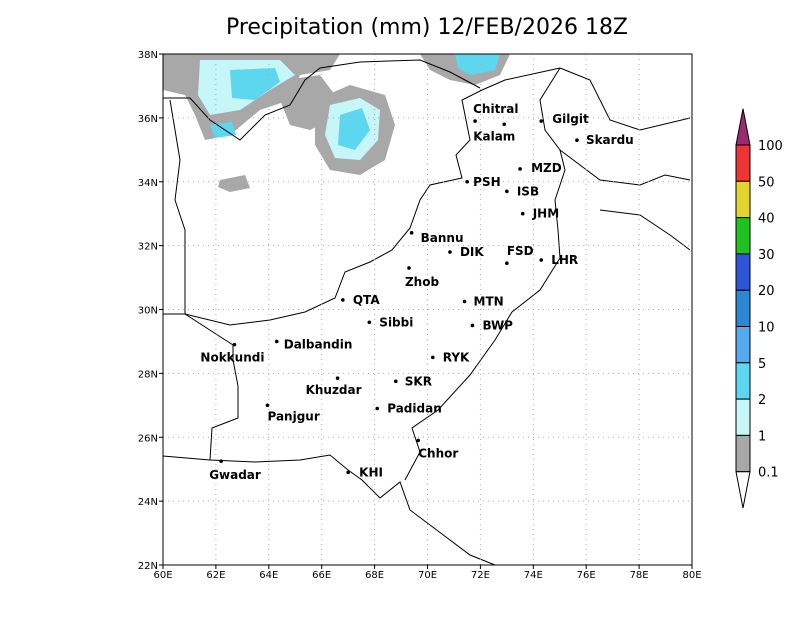 The image size is (800, 618). Describe the element at coordinates (586, 575) in the screenshot. I see `lon-tick-label: 76E` at that location.